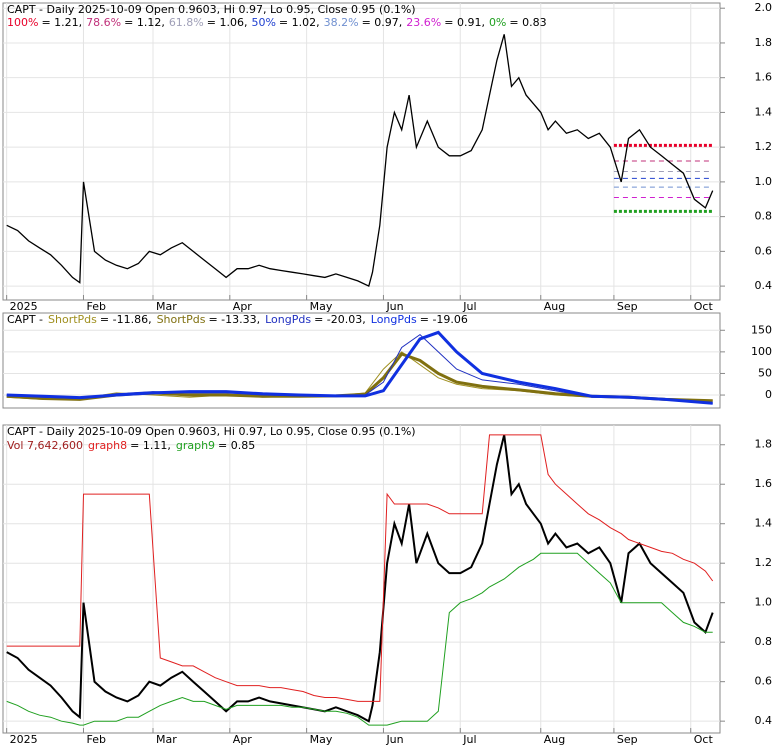 This screenshot has height=745, width=780. Describe the element at coordinates (359, 367) in the screenshot. I see `series-line` at that location.